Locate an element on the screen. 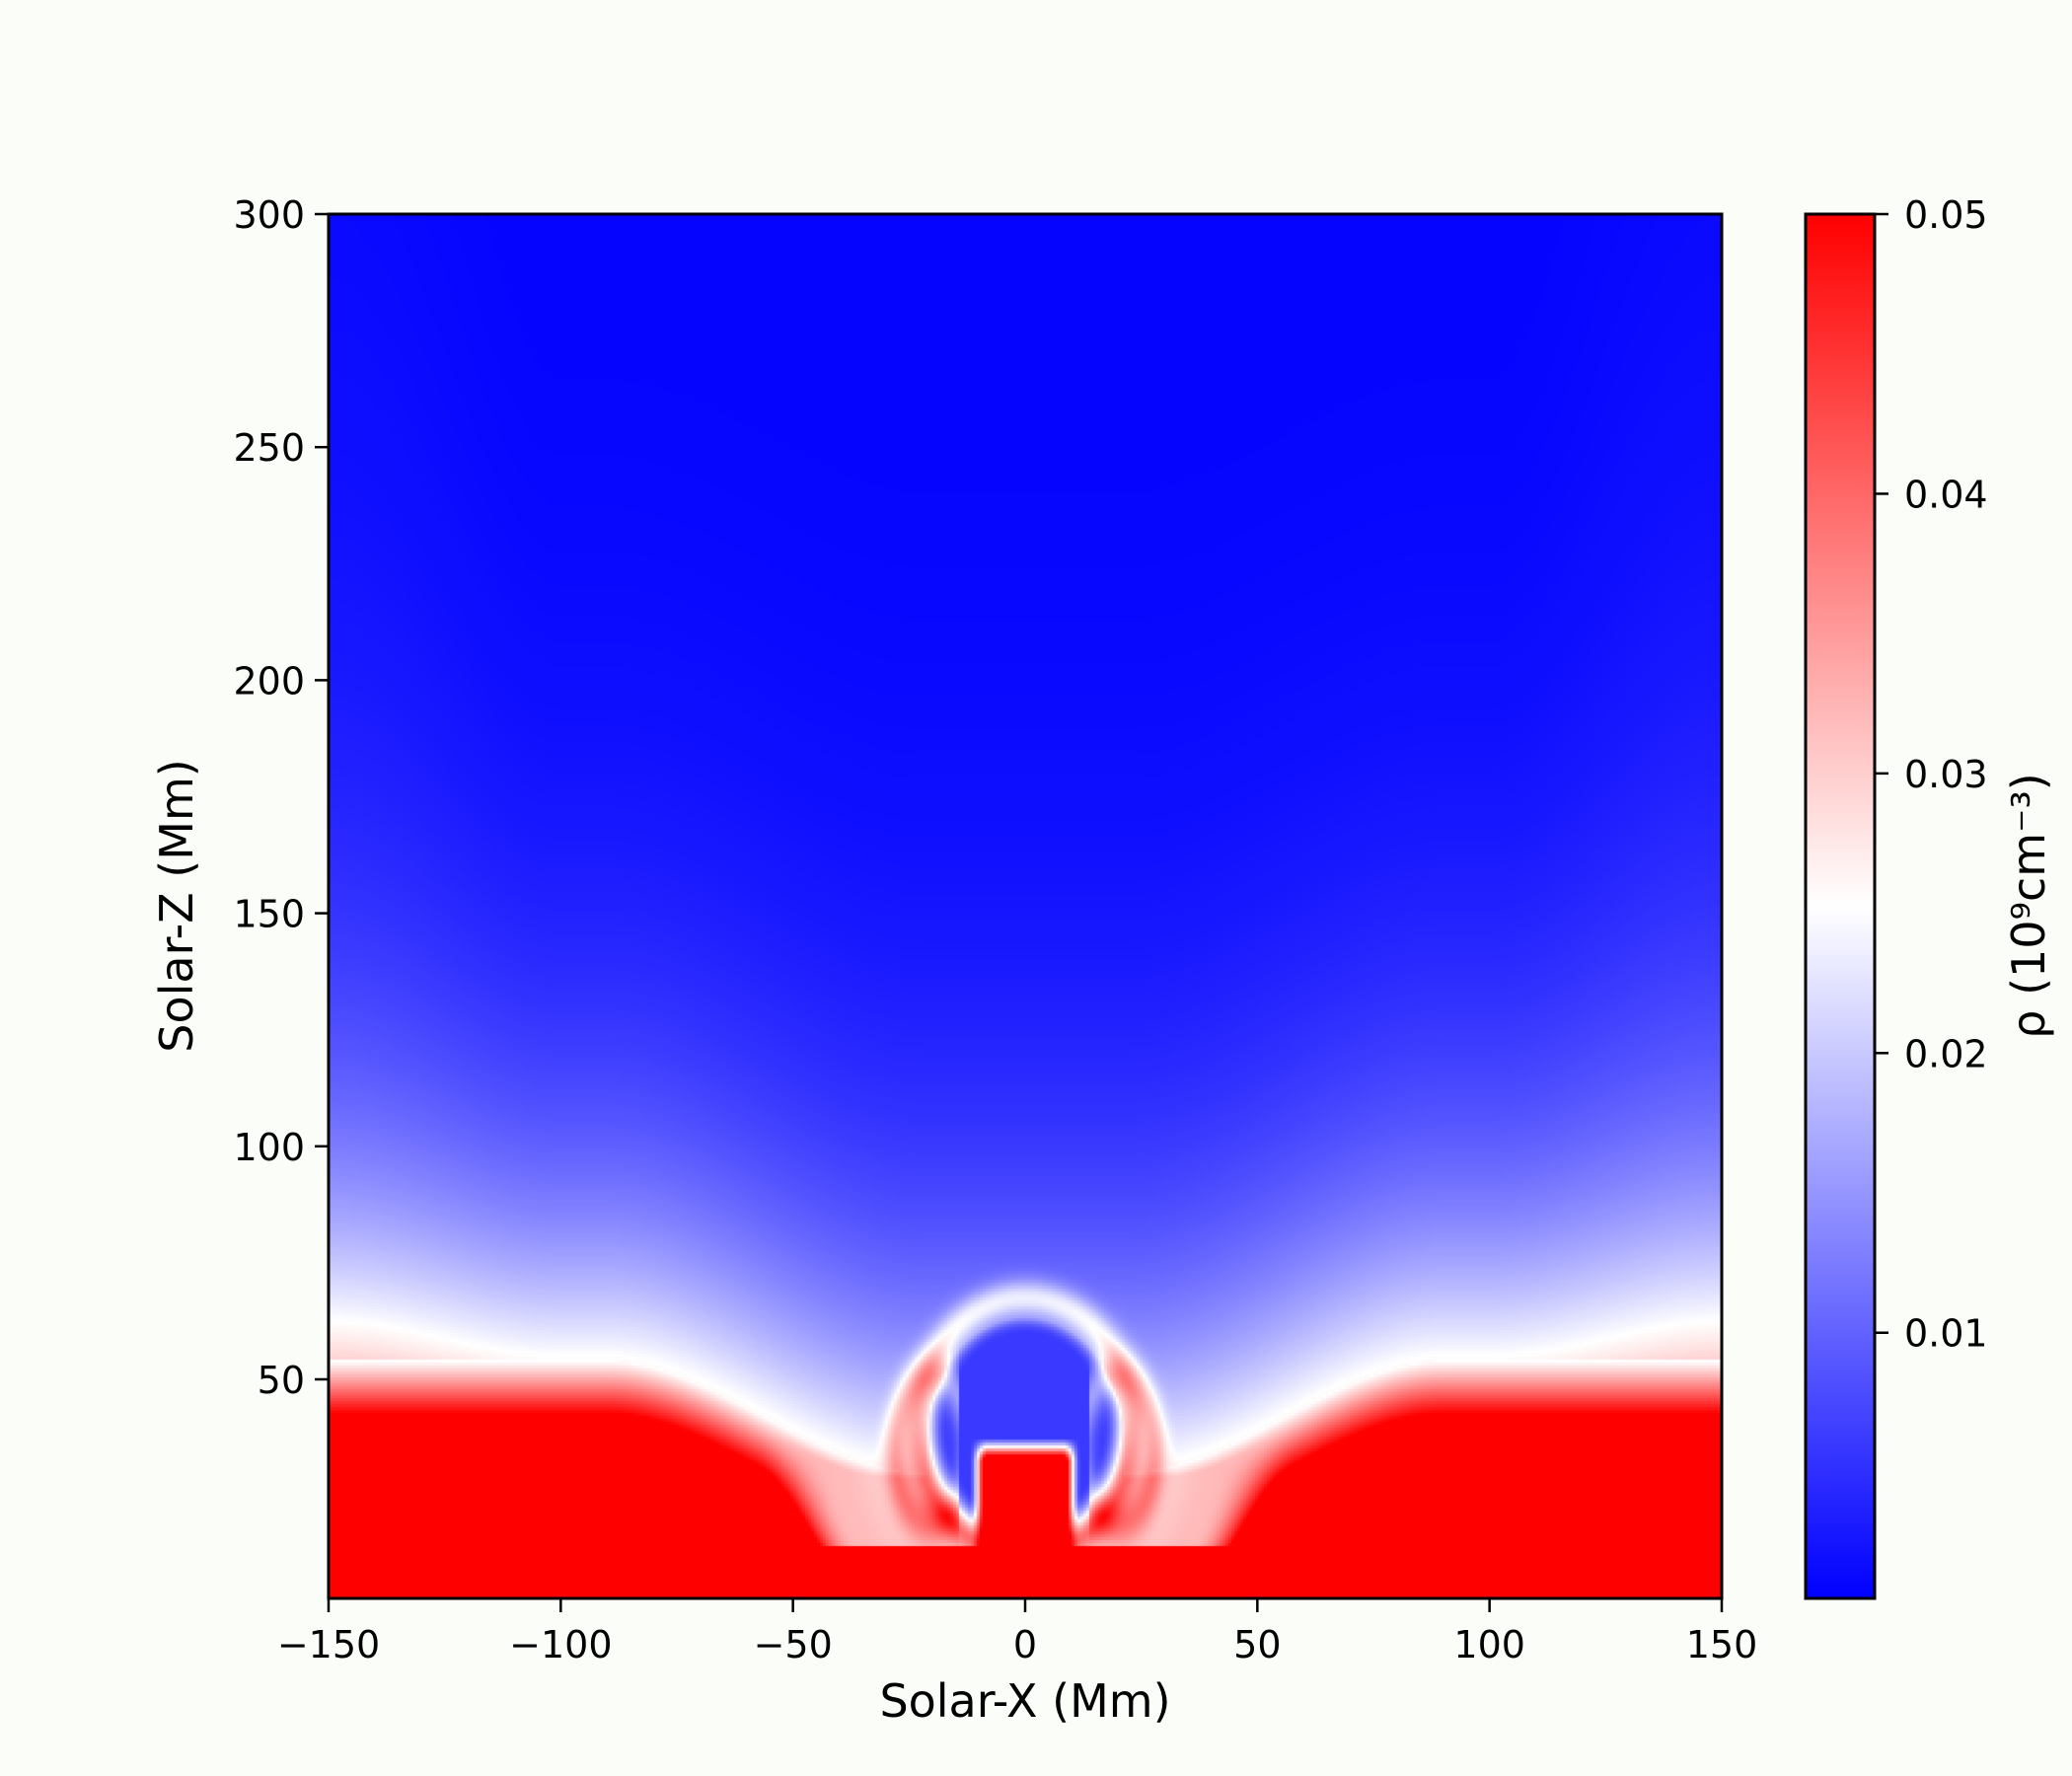  colorbar: 0.01 0.02 0.03 0.04 0.05 ρ (10⁹cm⁻³) is located at coordinates (1929, 896).